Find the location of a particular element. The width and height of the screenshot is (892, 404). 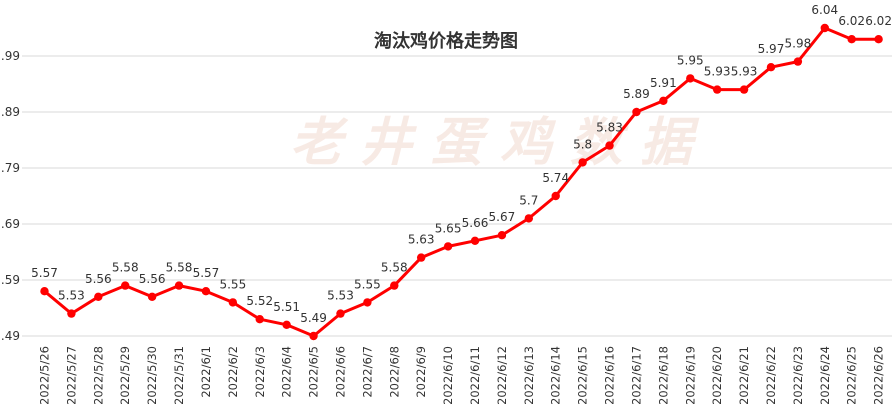

data-label: 5.52 is located at coordinates (259, 301).